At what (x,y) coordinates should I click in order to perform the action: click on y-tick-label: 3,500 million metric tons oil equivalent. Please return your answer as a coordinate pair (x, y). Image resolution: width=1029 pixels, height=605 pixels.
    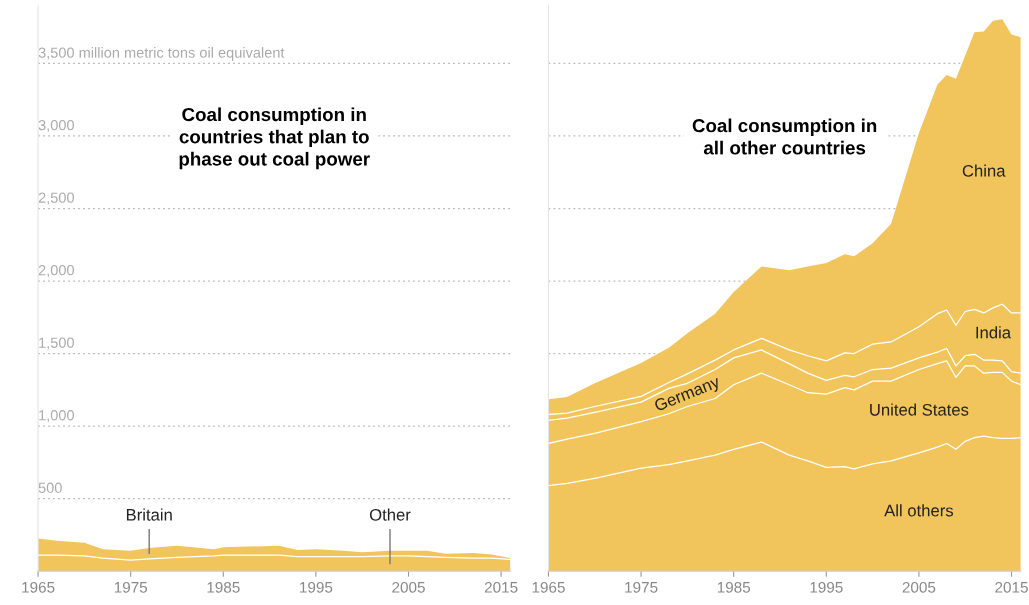
    Looking at the image, I should click on (161, 54).